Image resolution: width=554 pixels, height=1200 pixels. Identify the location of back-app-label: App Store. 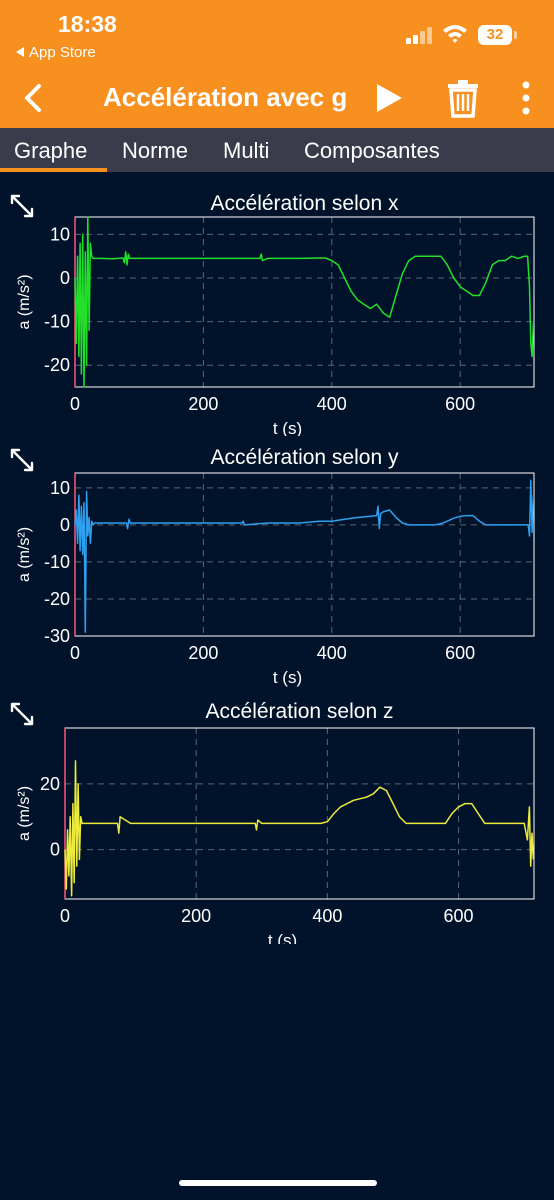
(62, 52).